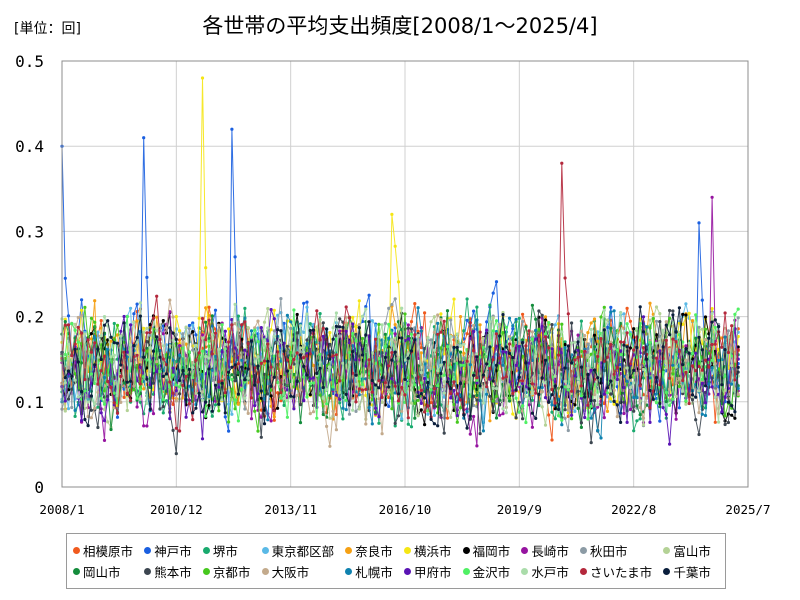 This screenshot has width=800, height=600. I want to click on legend-item: 秋田市, so click(620, 550).